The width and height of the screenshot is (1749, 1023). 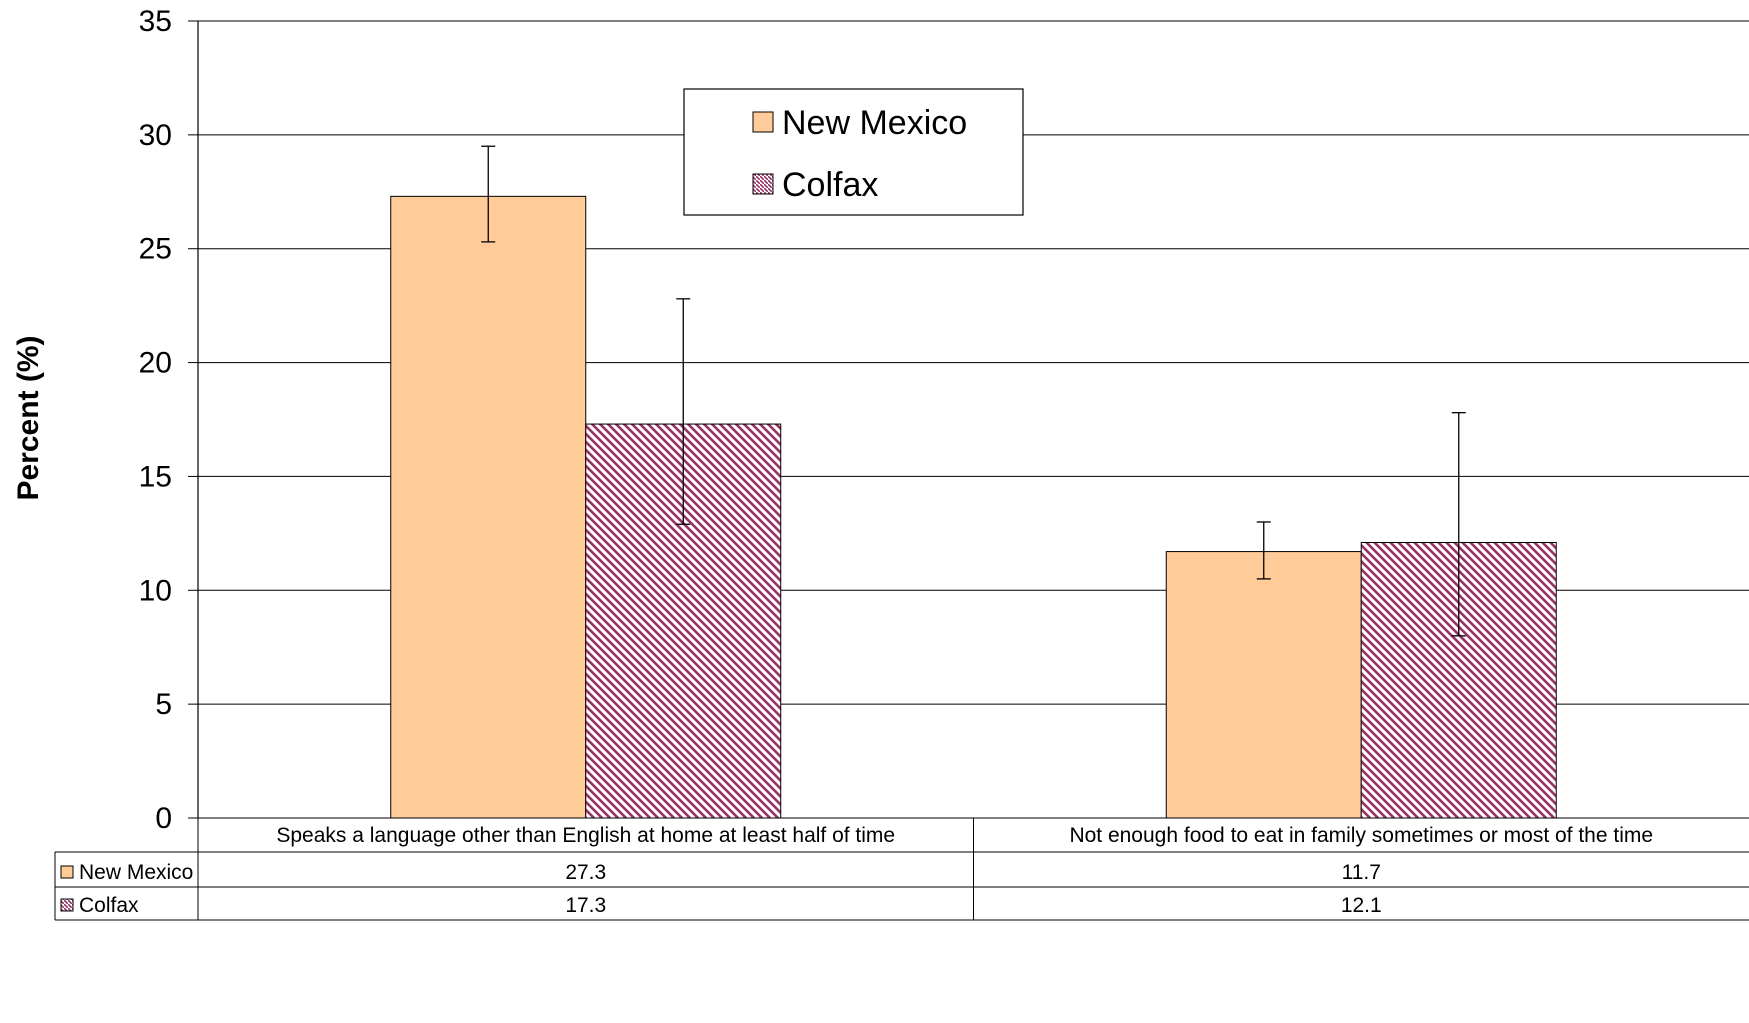 What do you see at coordinates (163, 818) in the screenshot?
I see `y-tick-label: 0` at bounding box center [163, 818].